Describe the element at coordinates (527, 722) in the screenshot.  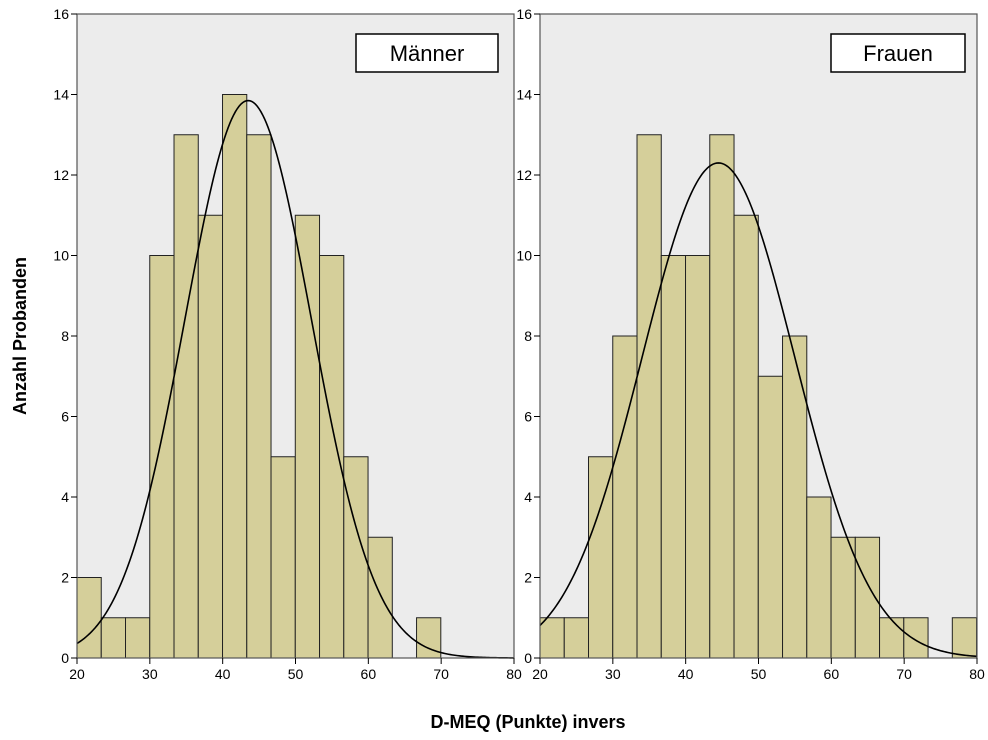
I see `x-axis-title: D-MEQ (Punkte) invers` at that location.